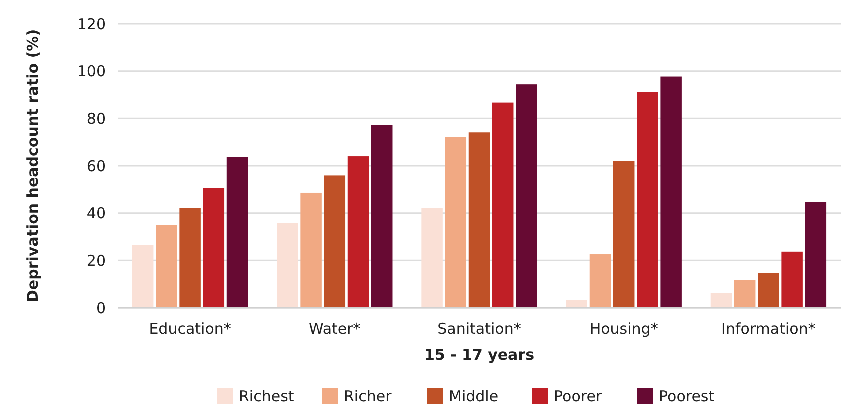  Describe the element at coordinates (480, 329) in the screenshot. I see `x-tick-label: Sanitation*` at that location.